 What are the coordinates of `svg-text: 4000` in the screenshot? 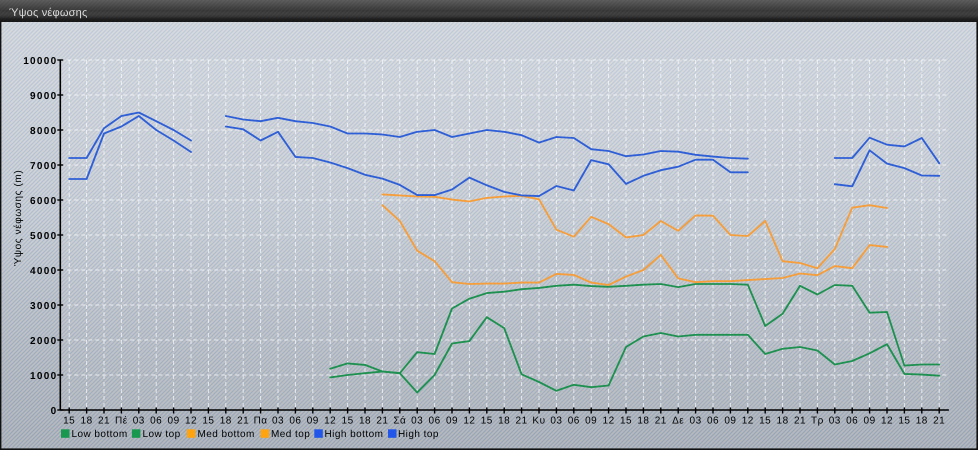 It's located at (43, 271).